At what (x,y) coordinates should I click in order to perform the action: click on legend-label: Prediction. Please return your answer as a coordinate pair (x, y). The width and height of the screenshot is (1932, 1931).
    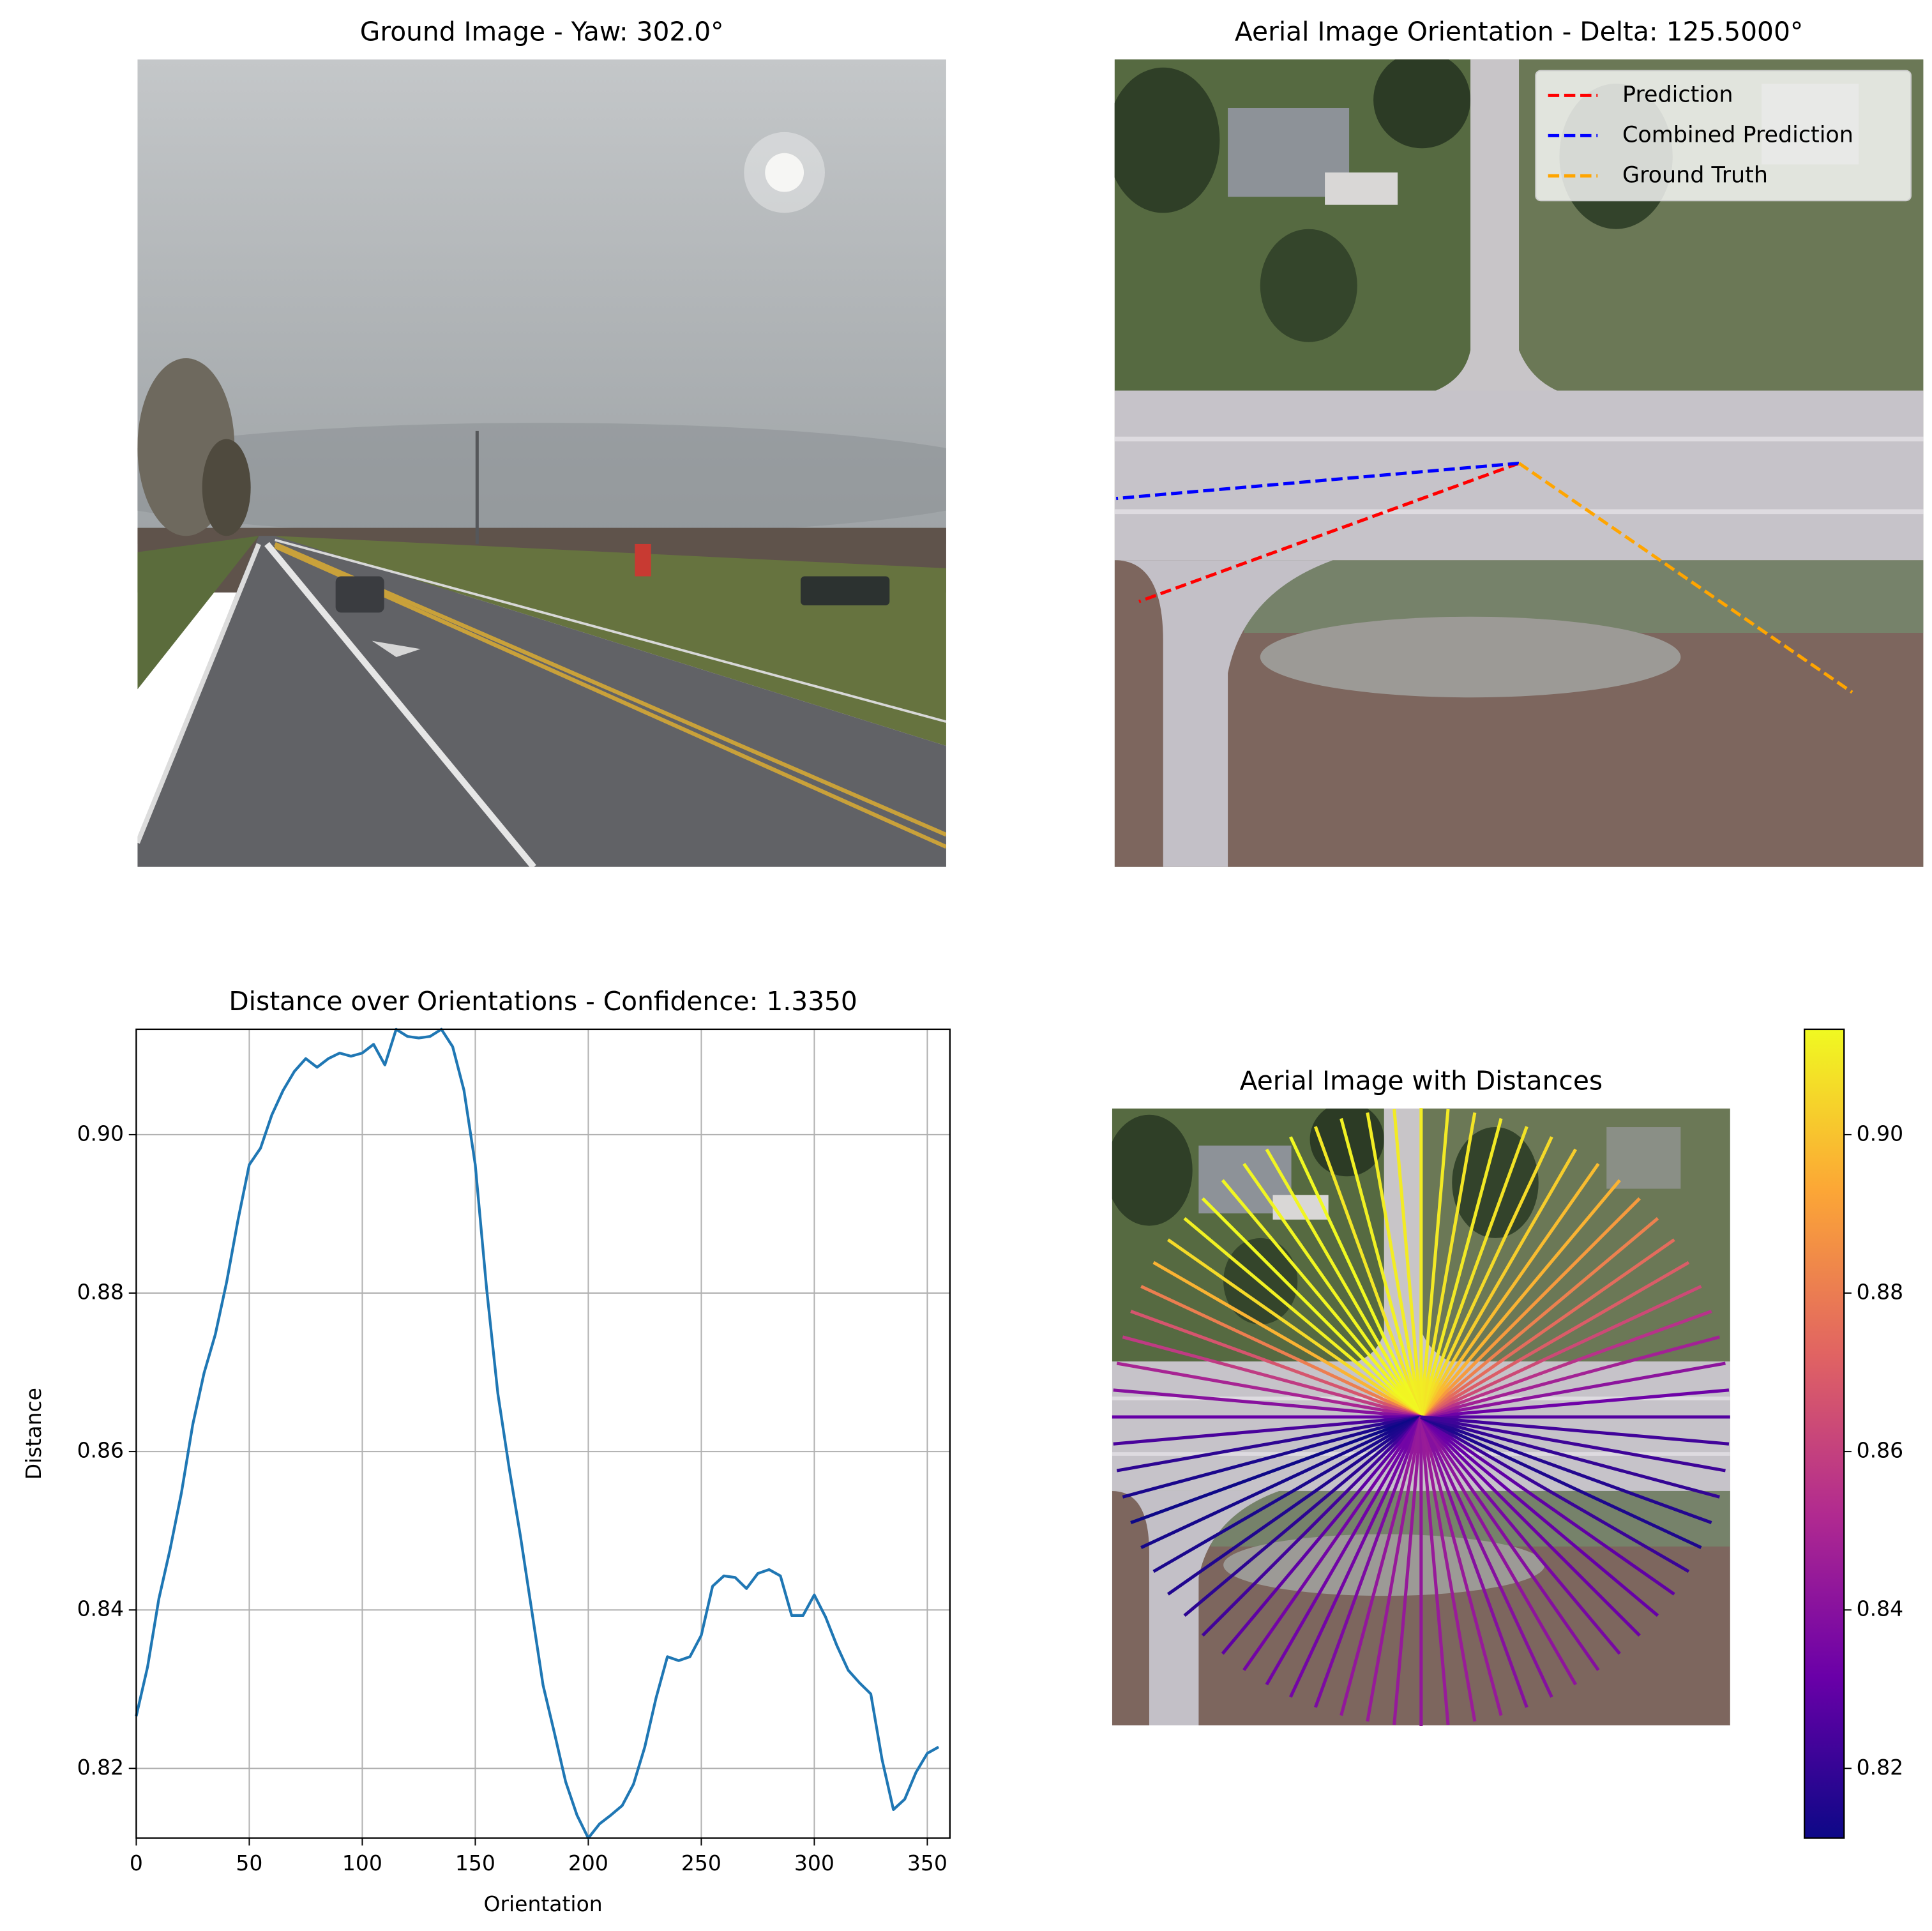
    Looking at the image, I should click on (1677, 94).